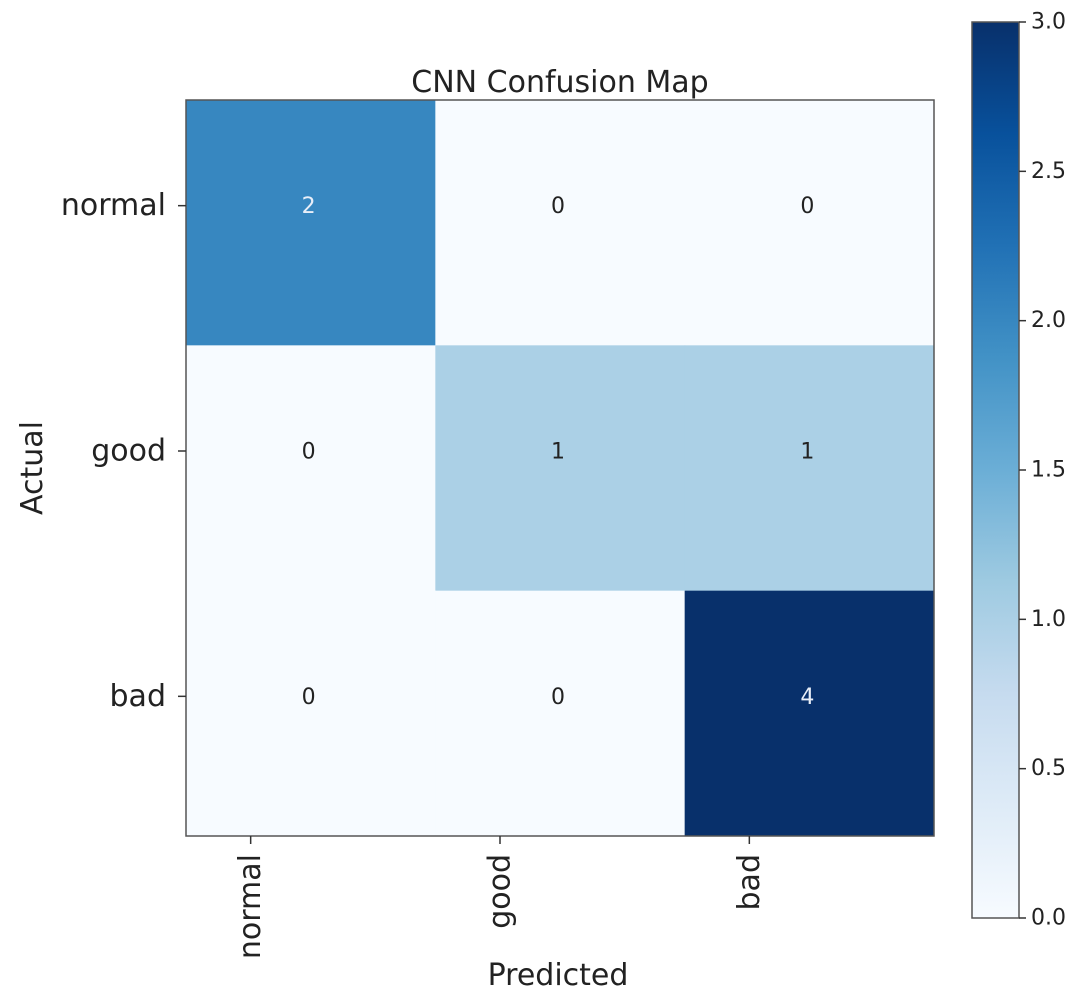 The height and width of the screenshot is (1003, 1087). Describe the element at coordinates (1048, 768) in the screenshot. I see `colorbar-tick-label: 0.5` at that location.